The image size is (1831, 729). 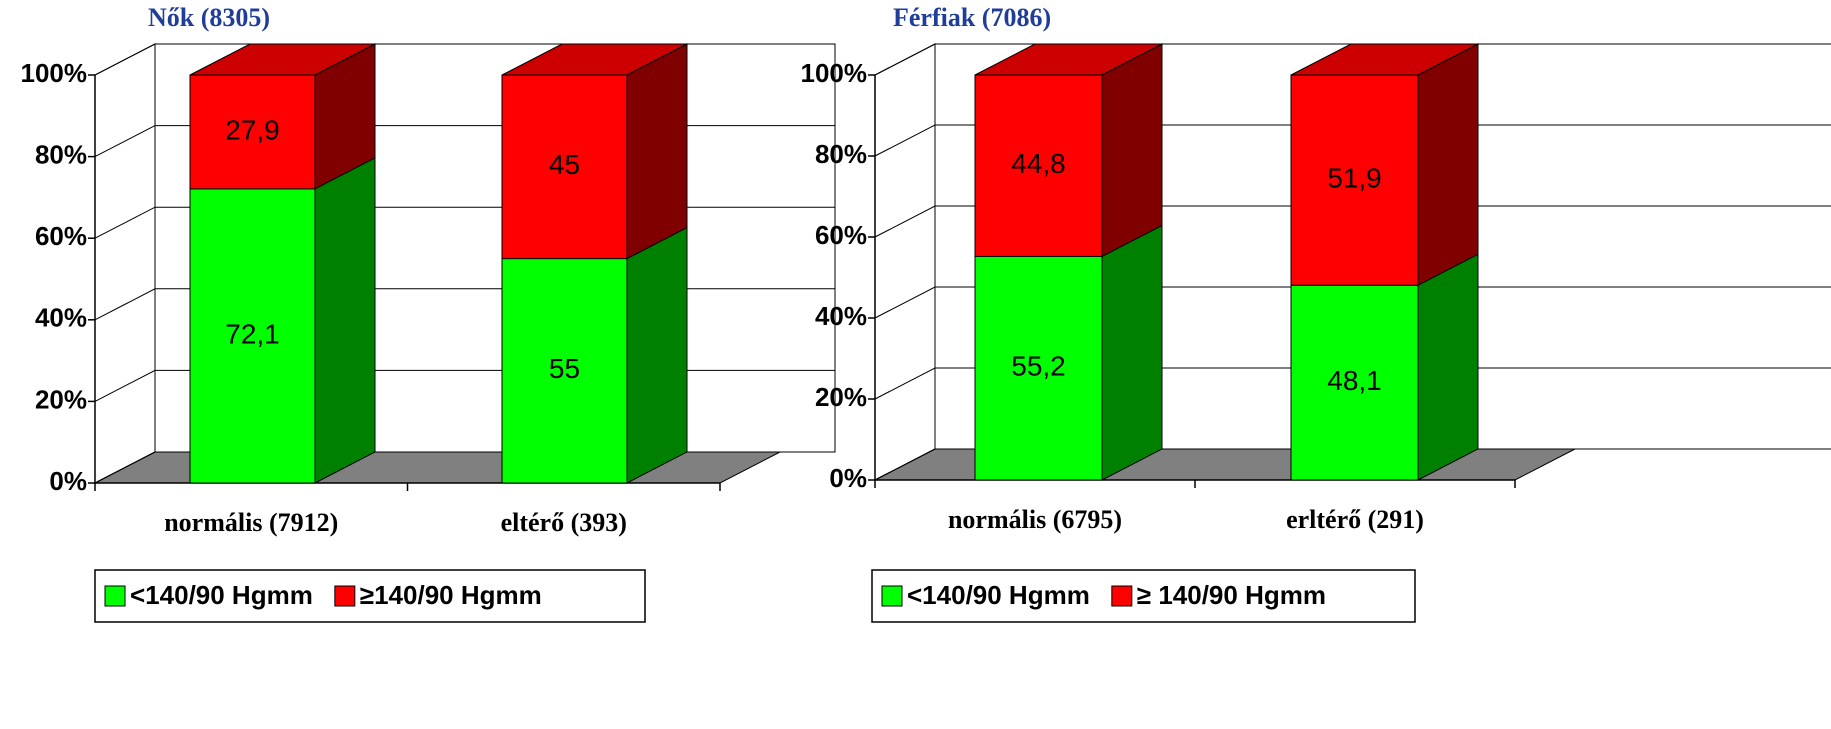 I want to click on x-tick-label: normális (7912), so click(x=251, y=522).